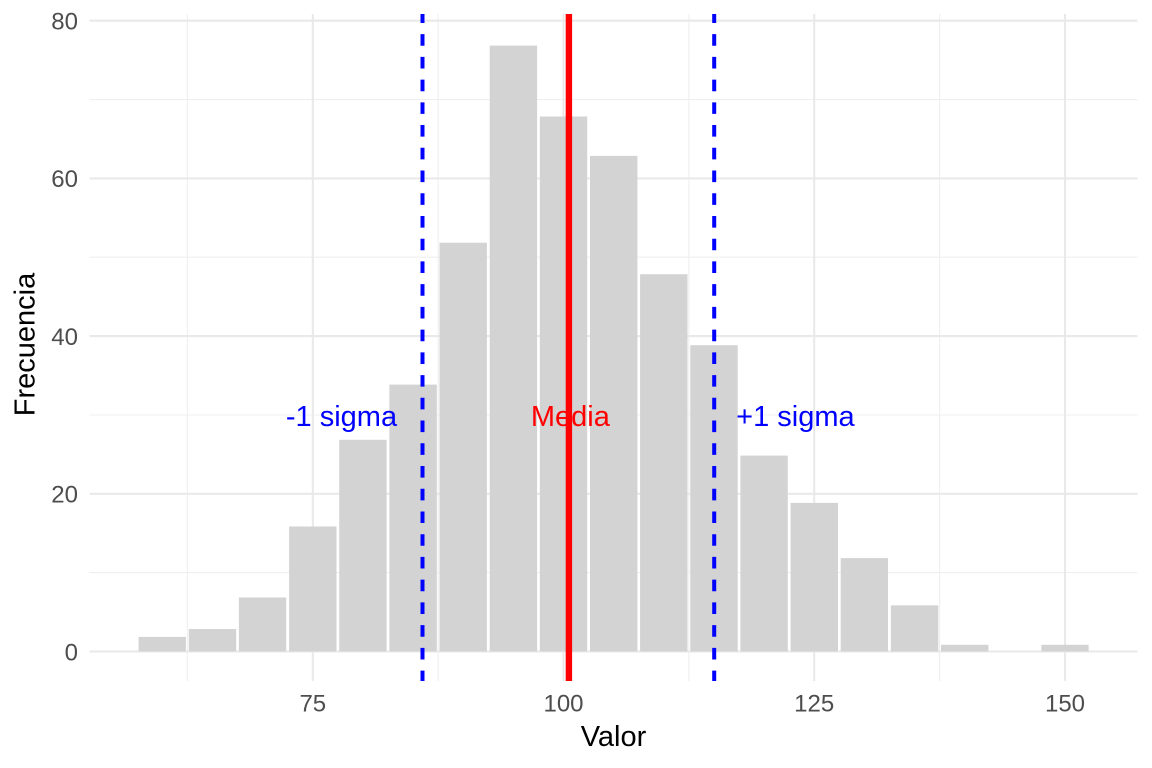 Image resolution: width=1152 pixels, height=768 pixels. I want to click on svg-text: 20, so click(64, 495).